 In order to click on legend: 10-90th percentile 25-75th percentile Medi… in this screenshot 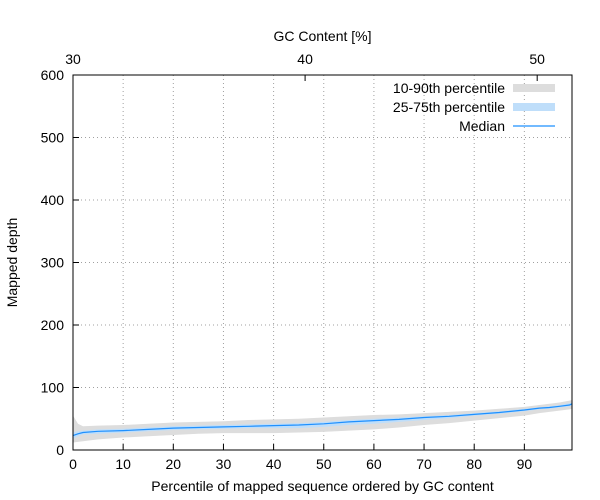, I will do `click(474, 107)`.